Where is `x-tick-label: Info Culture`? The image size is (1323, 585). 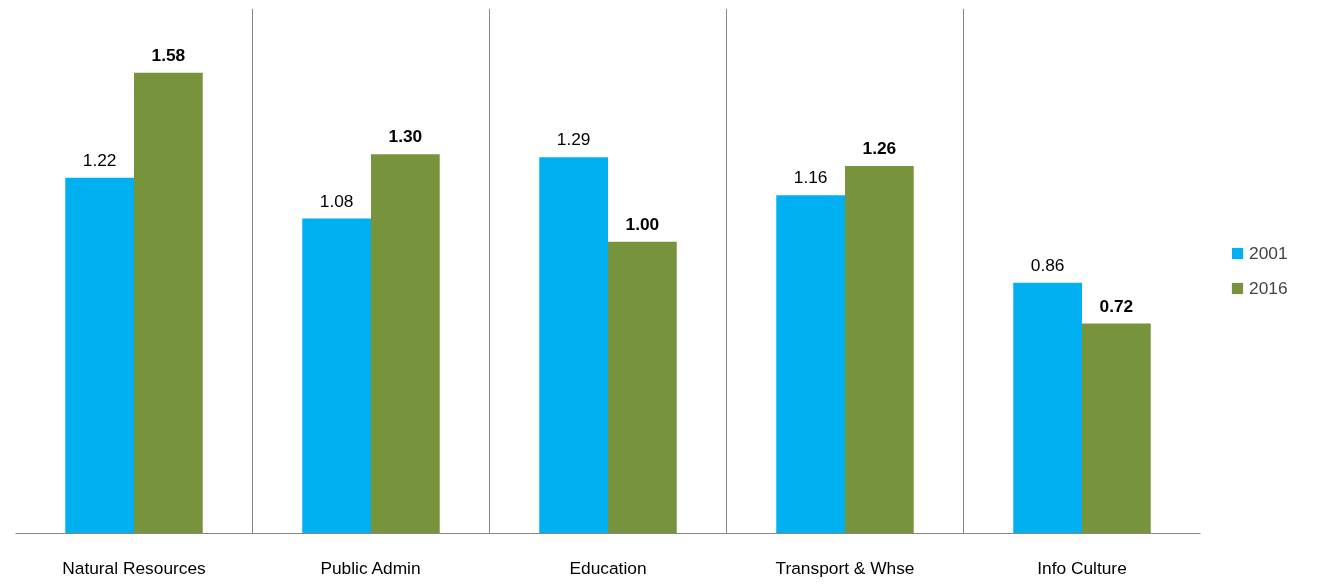 x-tick-label: Info Culture is located at coordinates (1082, 567).